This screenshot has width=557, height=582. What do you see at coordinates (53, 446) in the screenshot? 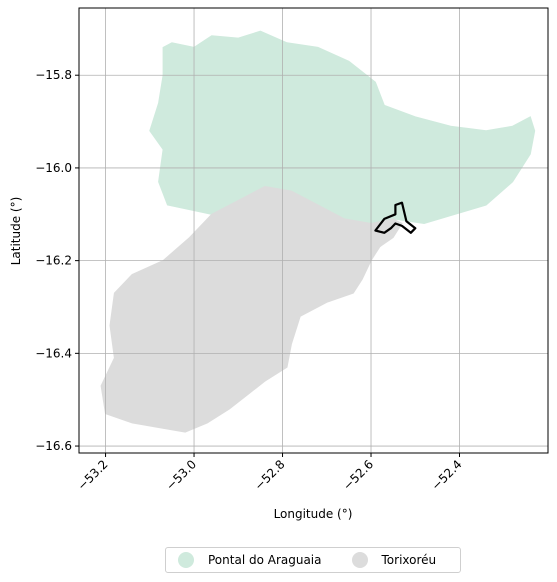
I see `y-tick-label-4: −16.6` at bounding box center [53, 446].